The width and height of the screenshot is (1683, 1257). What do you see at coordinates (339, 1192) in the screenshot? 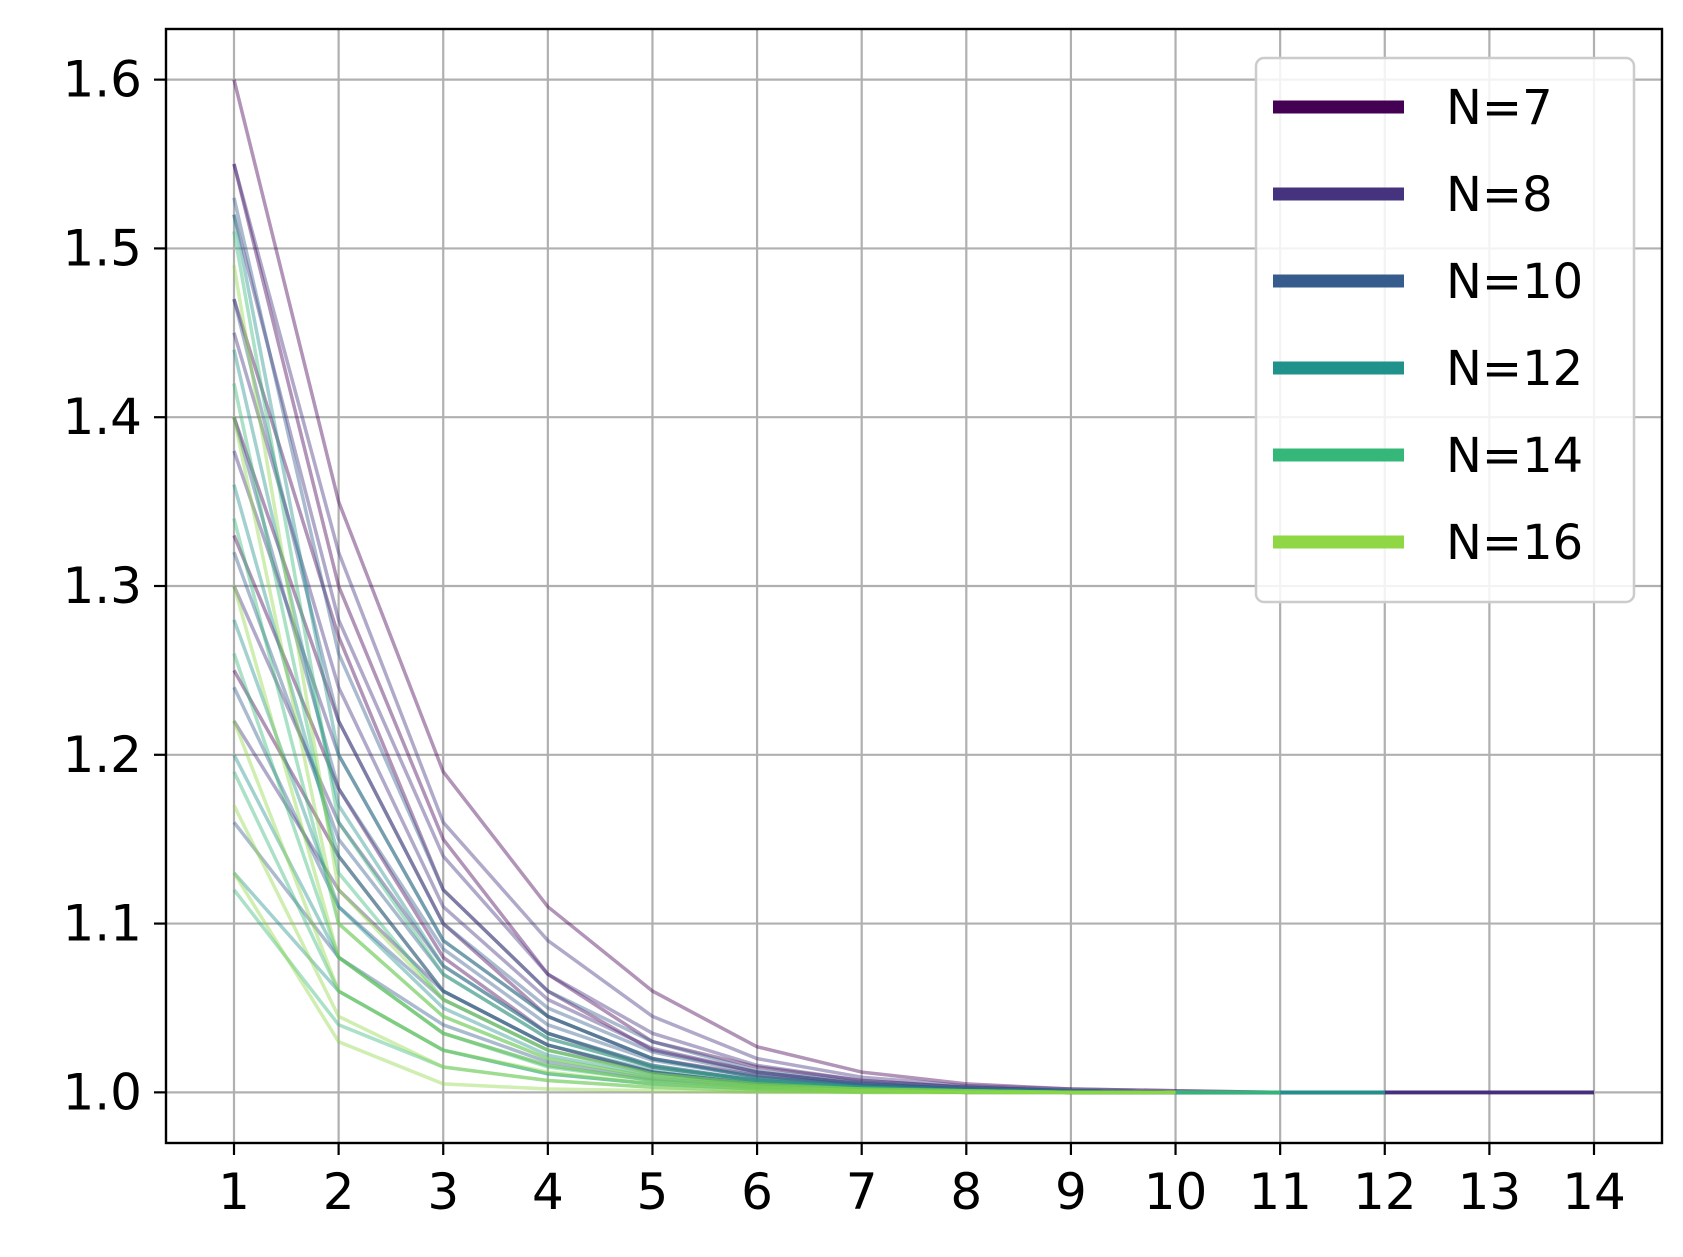
I see `x-tick-label: 2` at bounding box center [339, 1192].